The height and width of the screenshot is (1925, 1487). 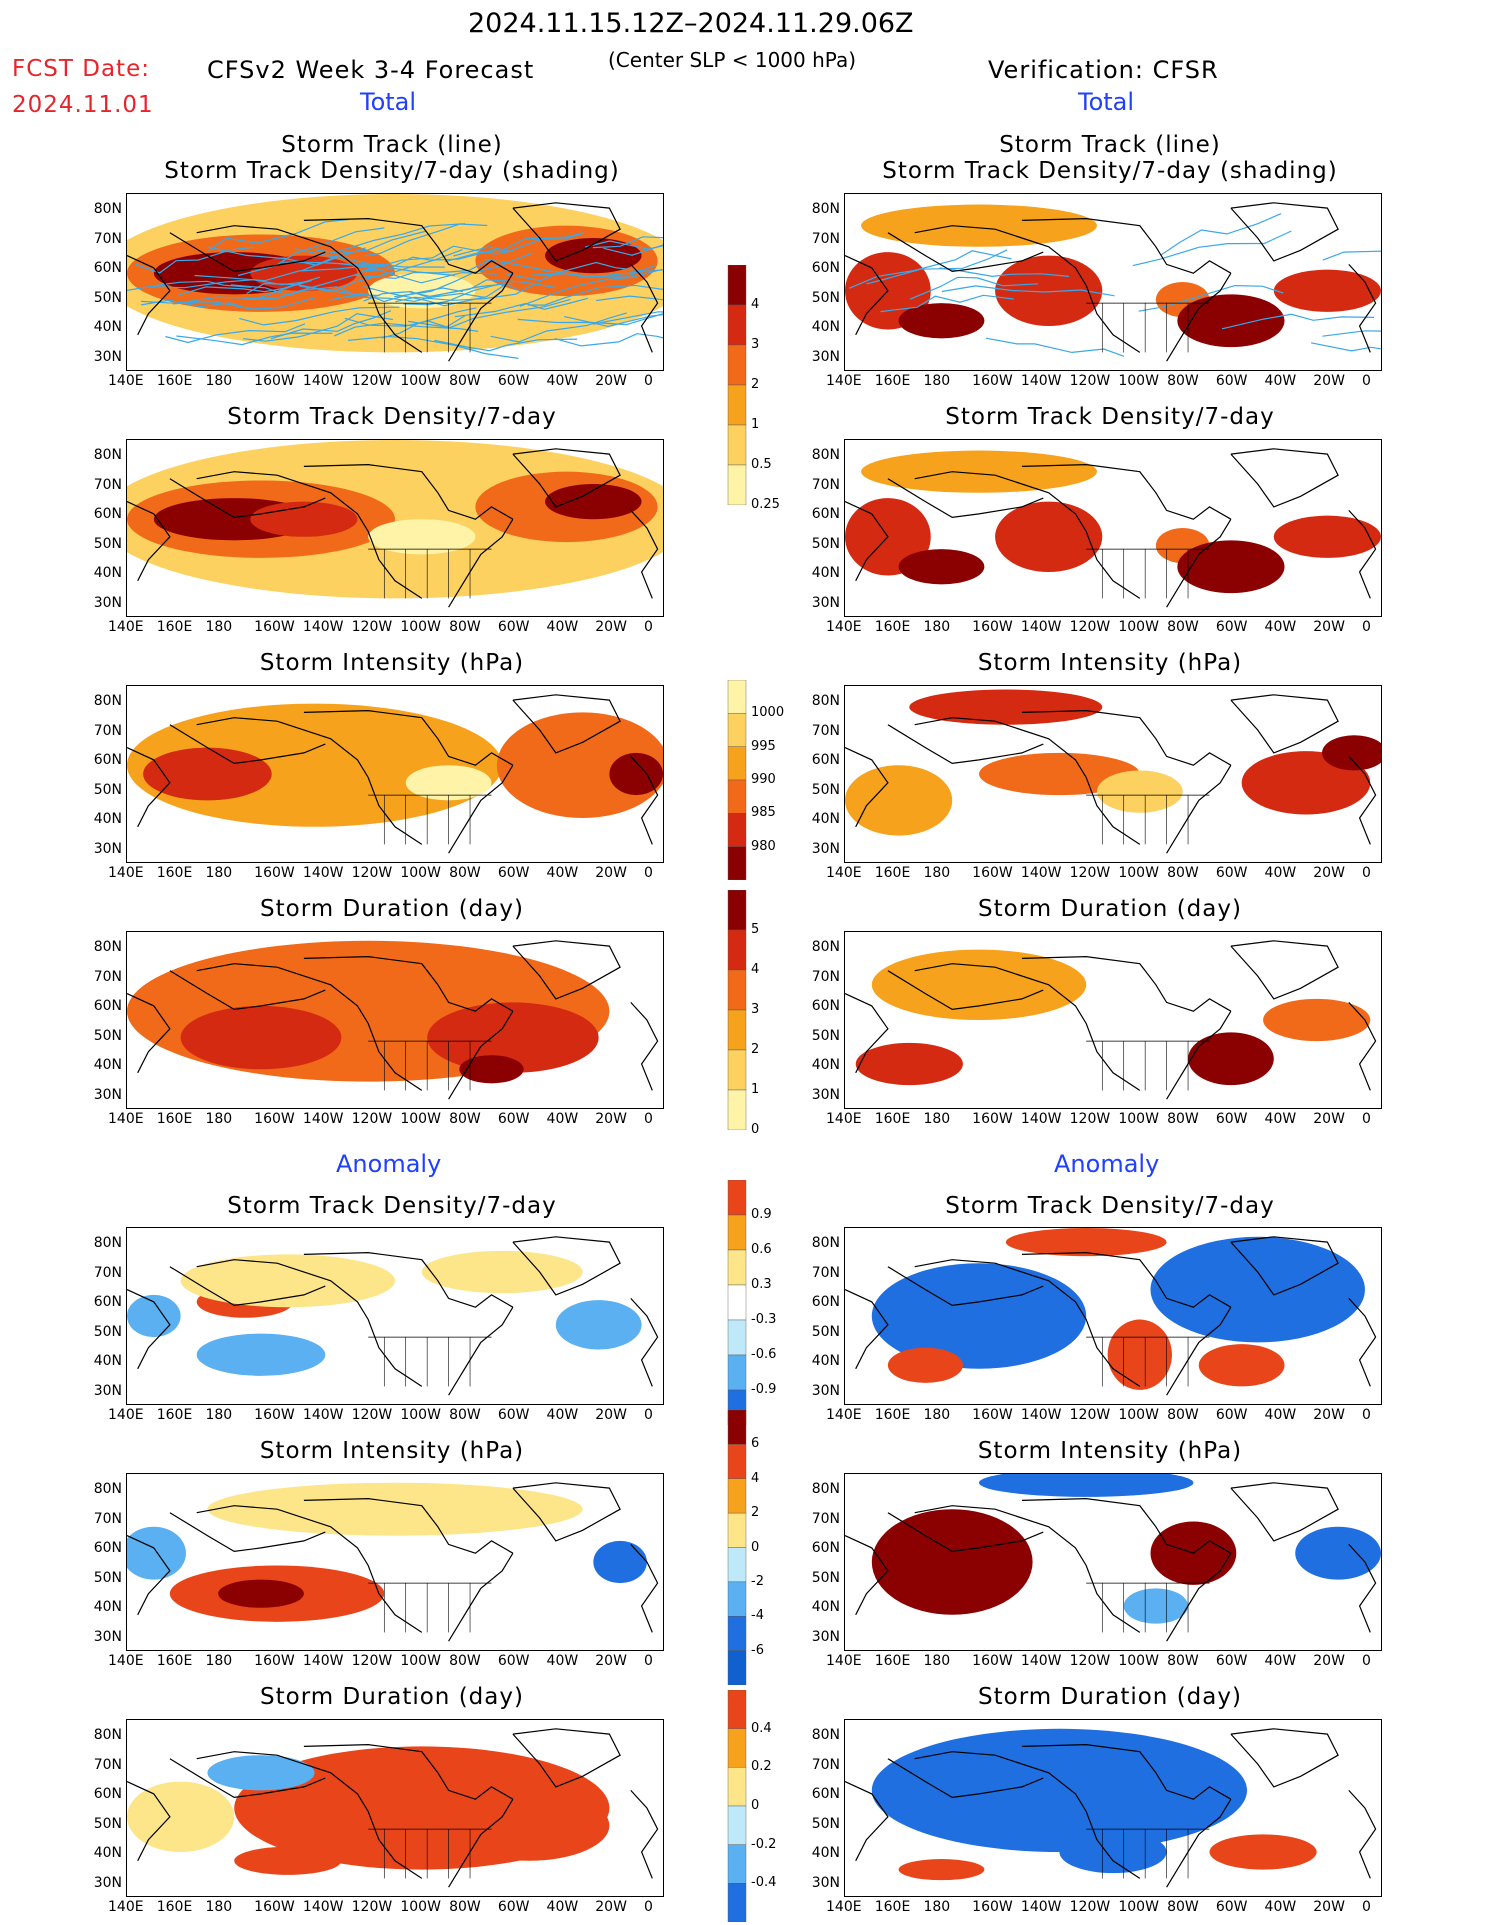 I want to click on map-panel-forecast-row7, so click(x=395, y=1808).